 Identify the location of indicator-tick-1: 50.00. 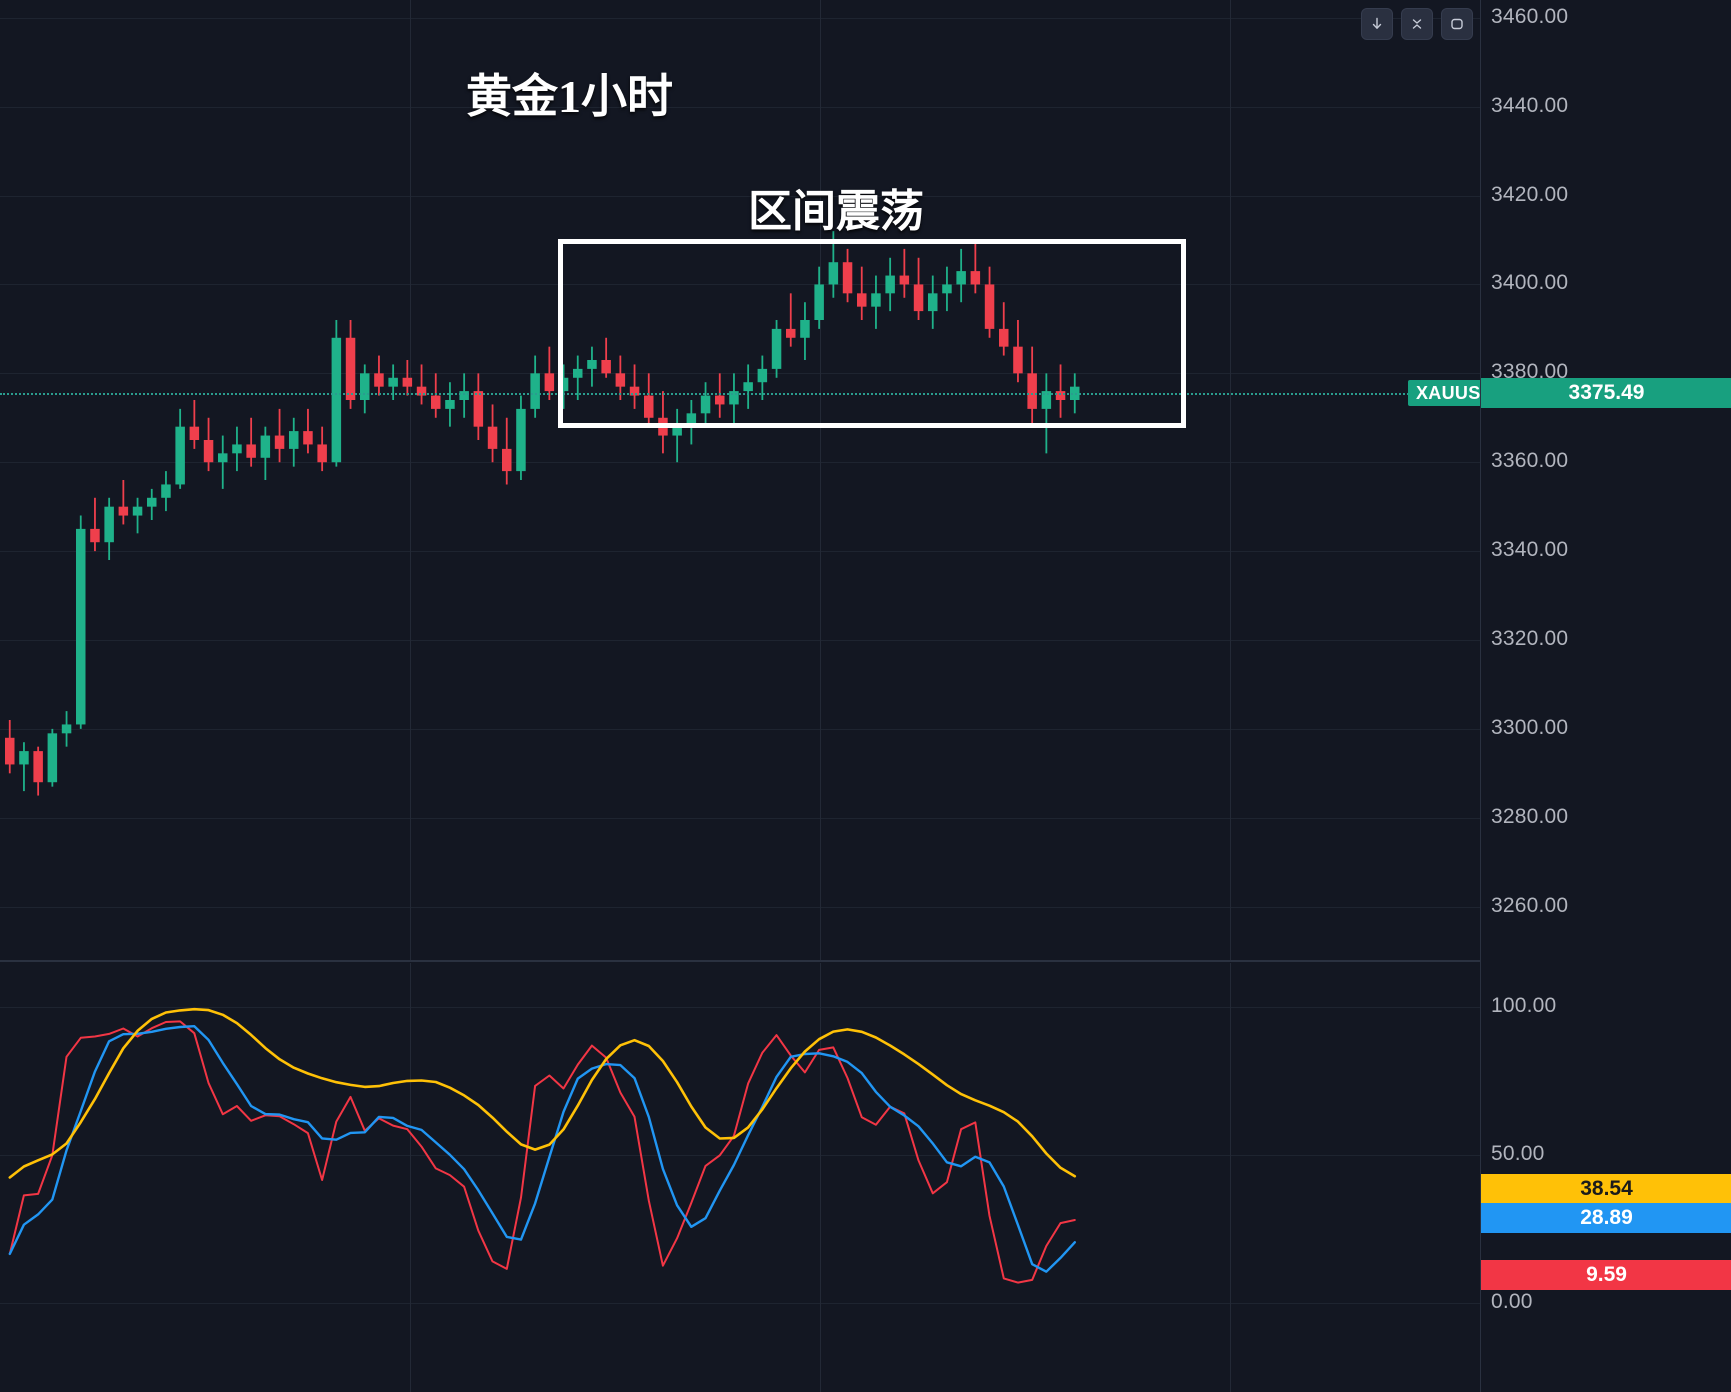
(1518, 1154).